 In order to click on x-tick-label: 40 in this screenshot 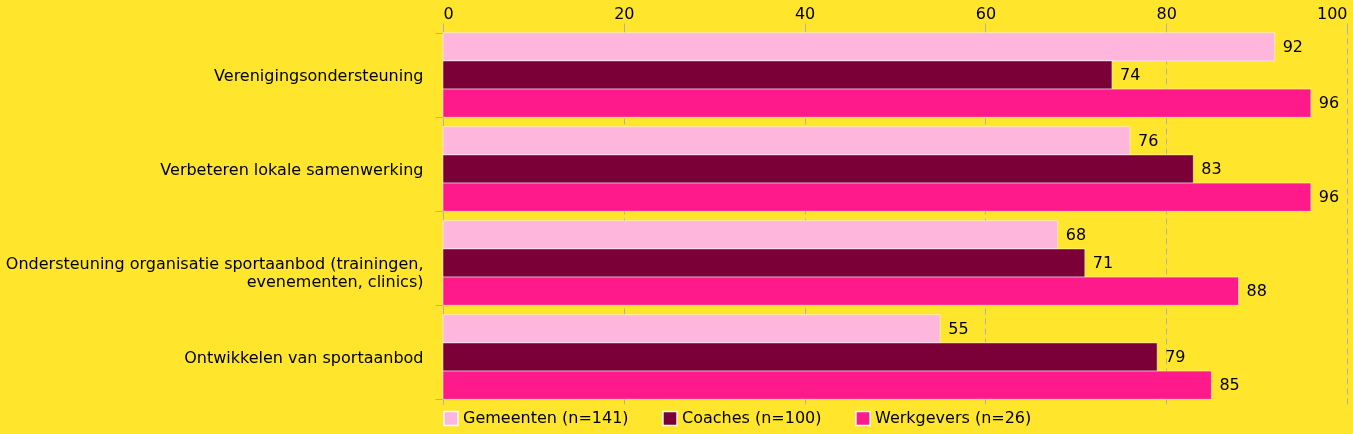, I will do `click(805, 13)`.